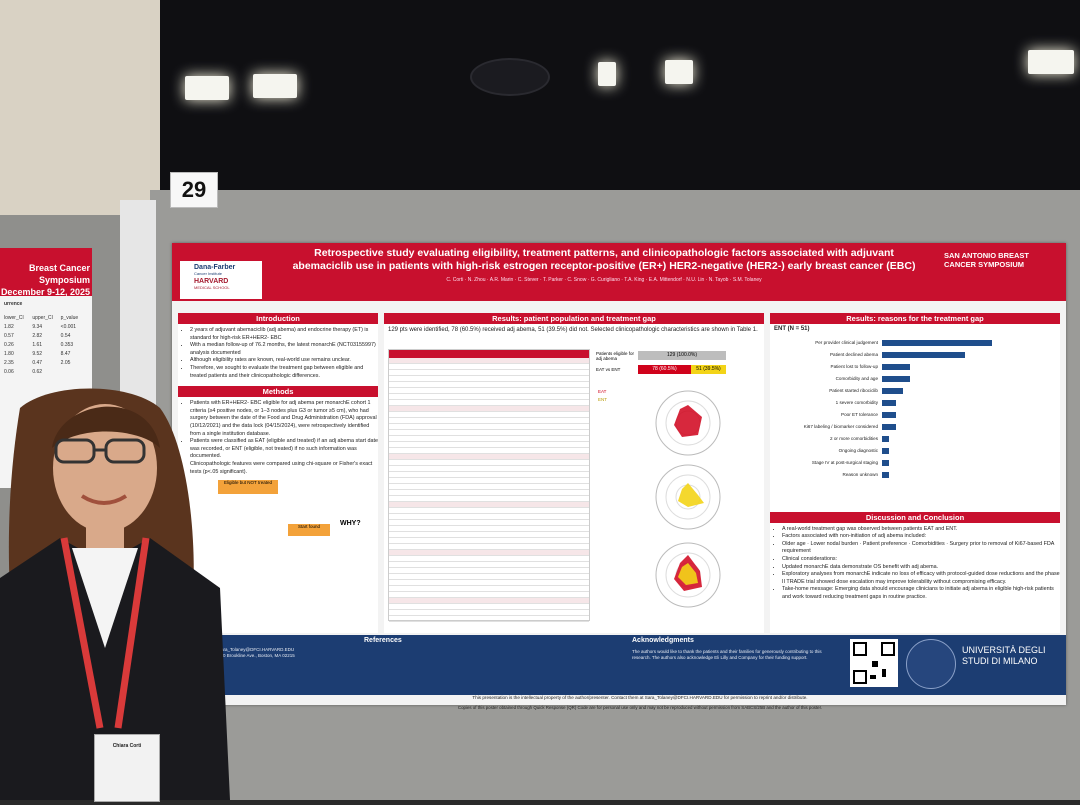 The height and width of the screenshot is (805, 1080). What do you see at coordinates (69, 318) in the screenshot?
I see `neighbor-poster-cell: p_value` at bounding box center [69, 318].